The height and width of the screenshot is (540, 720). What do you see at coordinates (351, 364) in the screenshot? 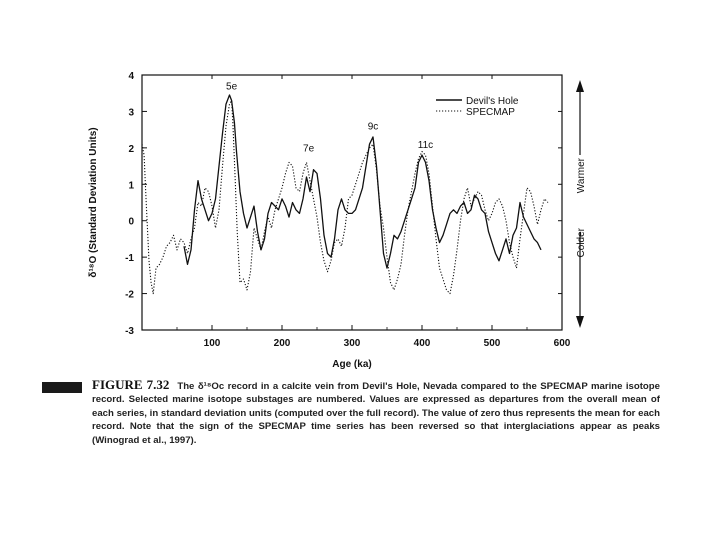
I see `x-axis-title: Age (ka)` at bounding box center [351, 364].